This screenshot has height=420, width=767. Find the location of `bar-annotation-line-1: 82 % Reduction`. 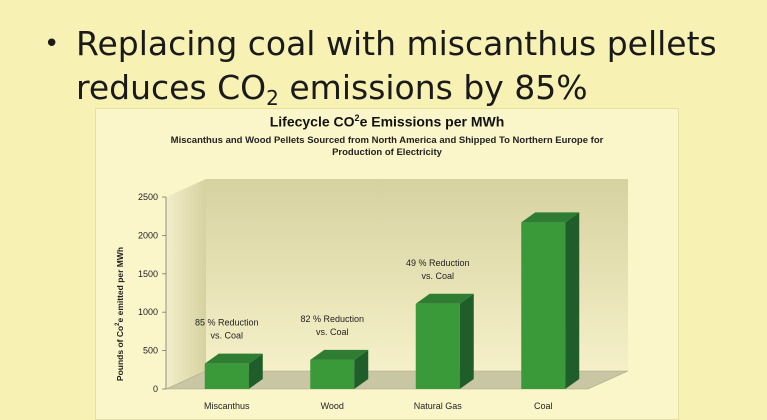

bar-annotation-line-1: 82 % Reduction is located at coordinates (332, 319).